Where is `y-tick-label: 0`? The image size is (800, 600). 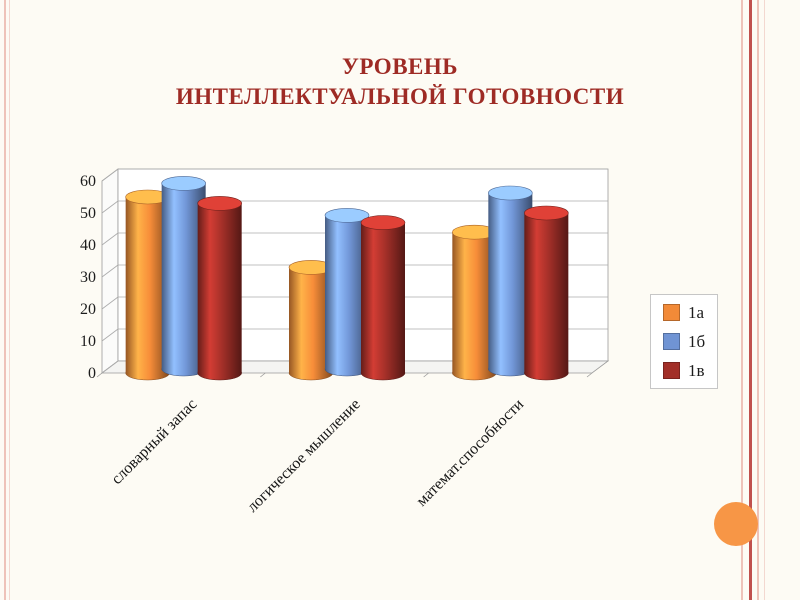 y-tick-label: 0 is located at coordinates (92, 373).